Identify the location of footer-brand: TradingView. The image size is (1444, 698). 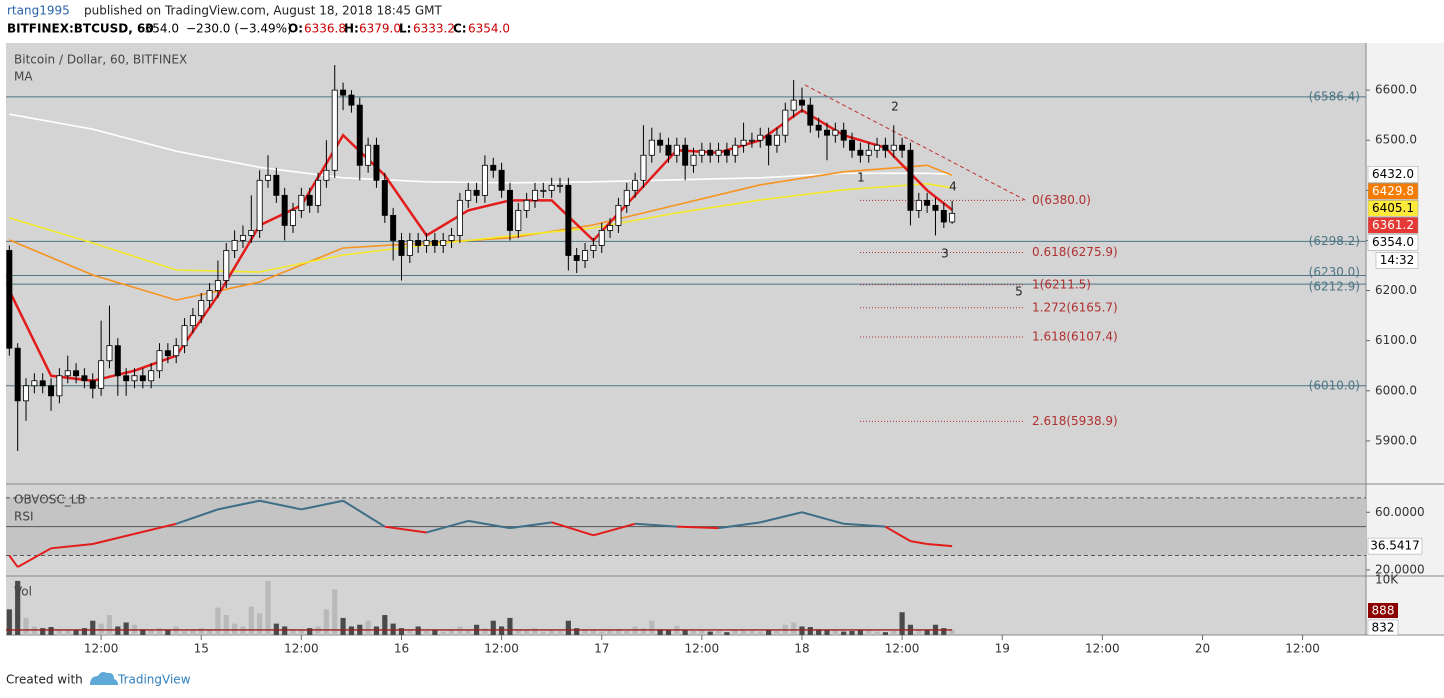
(154, 680).